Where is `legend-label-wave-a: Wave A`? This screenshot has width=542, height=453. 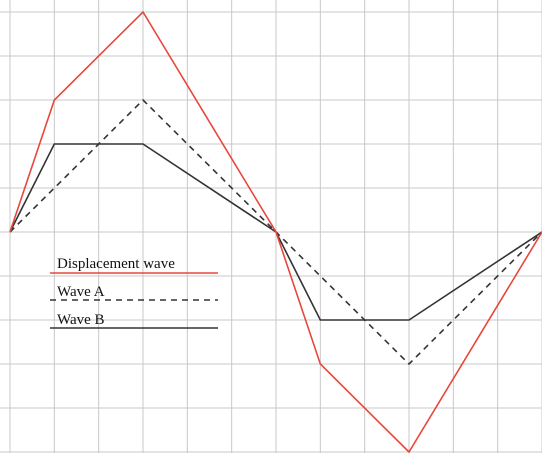 legend-label-wave-a: Wave A is located at coordinates (81, 292).